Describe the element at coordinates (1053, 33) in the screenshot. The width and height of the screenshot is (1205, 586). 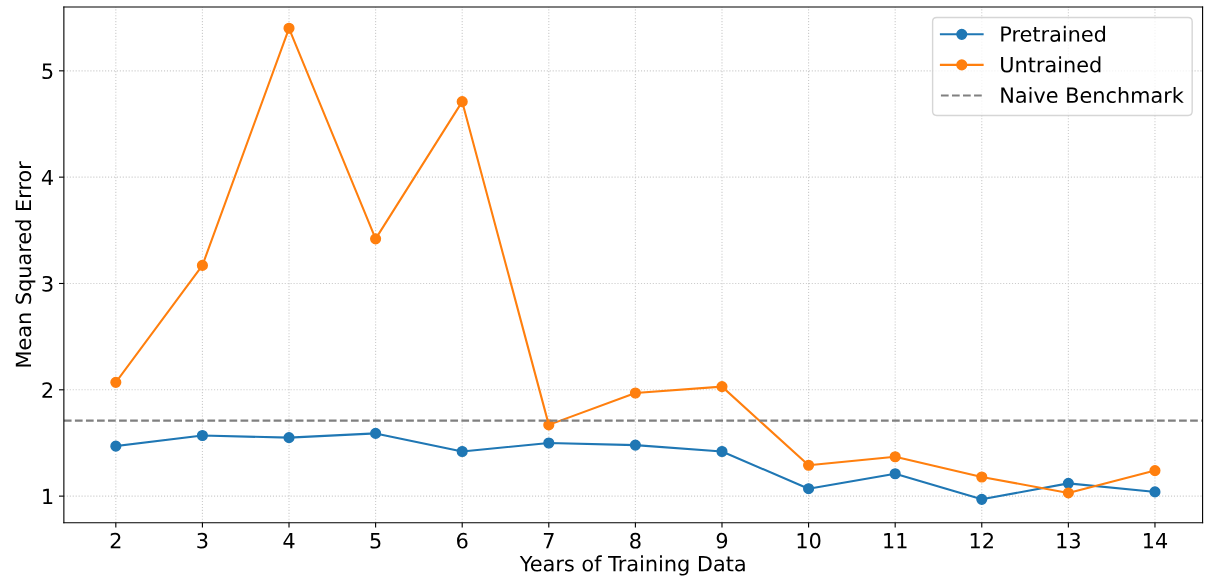
I see `legend-label: Pretrained` at that location.